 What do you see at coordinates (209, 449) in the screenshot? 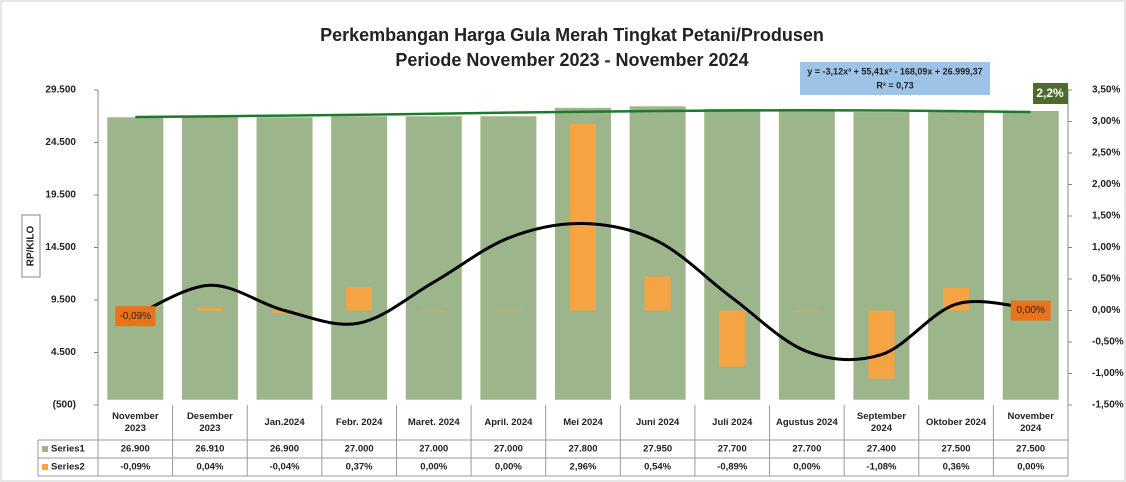
I see `table-value: 26.910` at bounding box center [209, 449].